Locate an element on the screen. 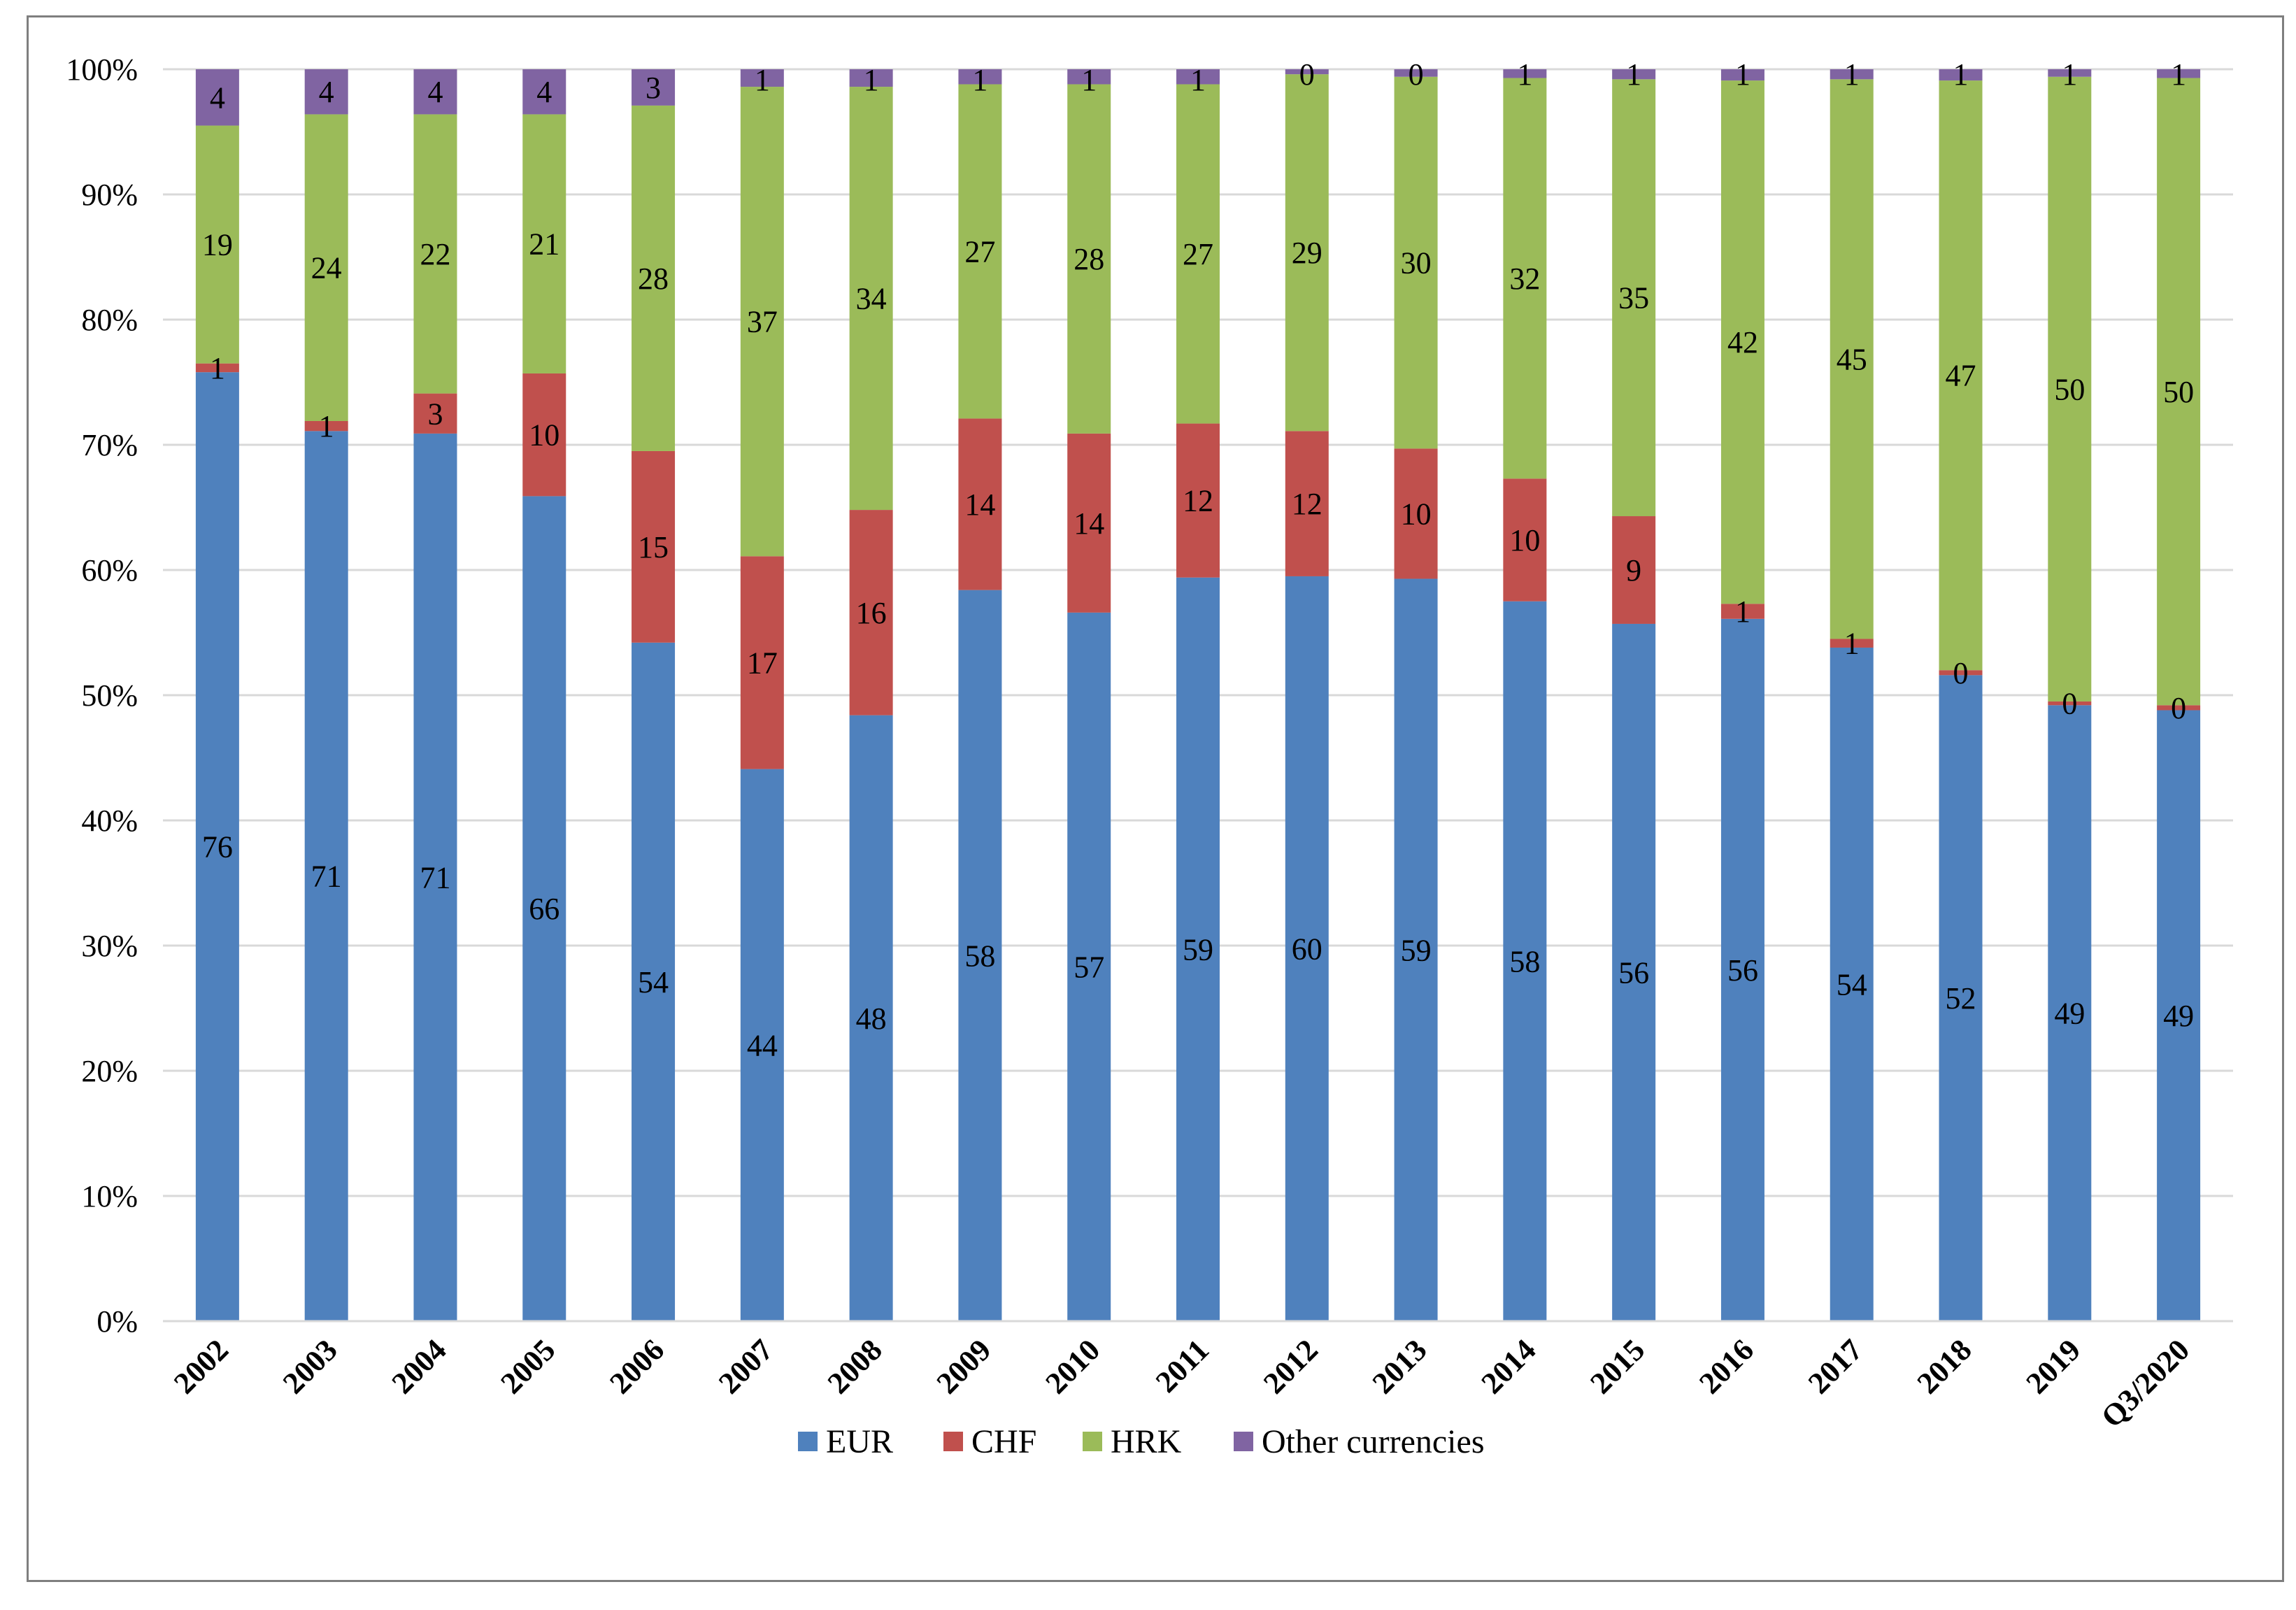 This screenshot has height=1610, width=2296. data-label-hrk: 22 is located at coordinates (435, 254).